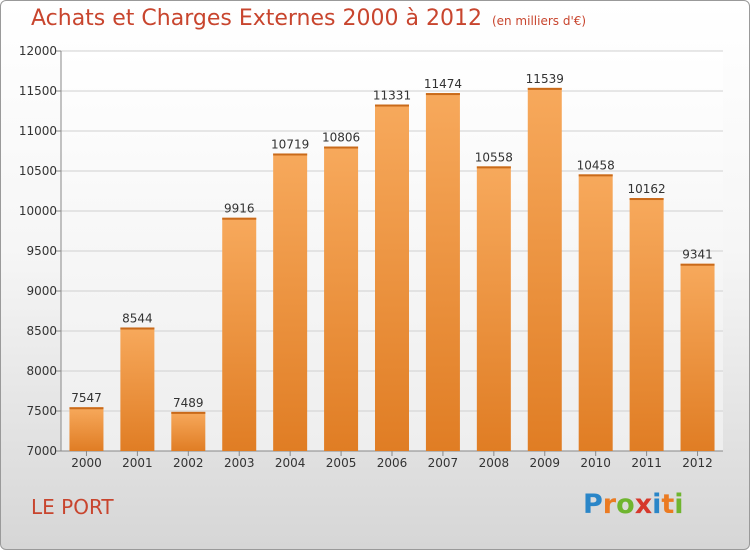 The height and width of the screenshot is (550, 750). I want to click on data-label: 11539, so click(545, 79).